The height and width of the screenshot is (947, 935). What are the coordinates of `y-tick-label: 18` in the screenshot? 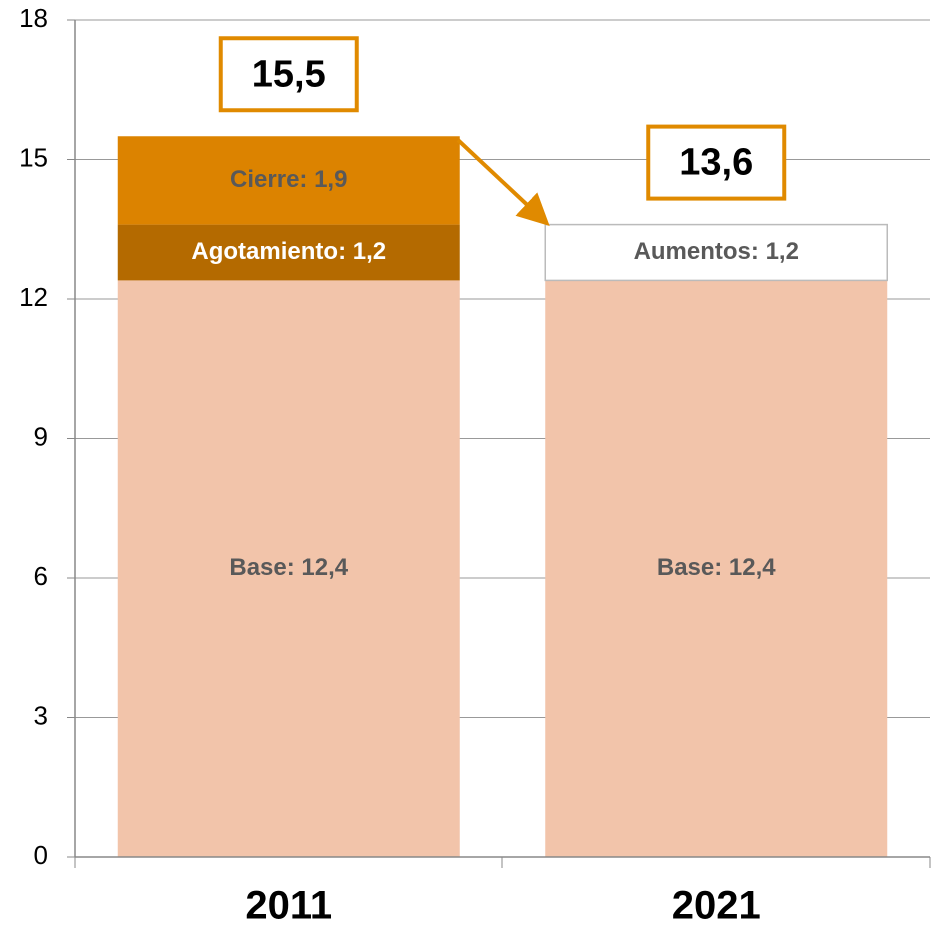 It's located at (33, 18).